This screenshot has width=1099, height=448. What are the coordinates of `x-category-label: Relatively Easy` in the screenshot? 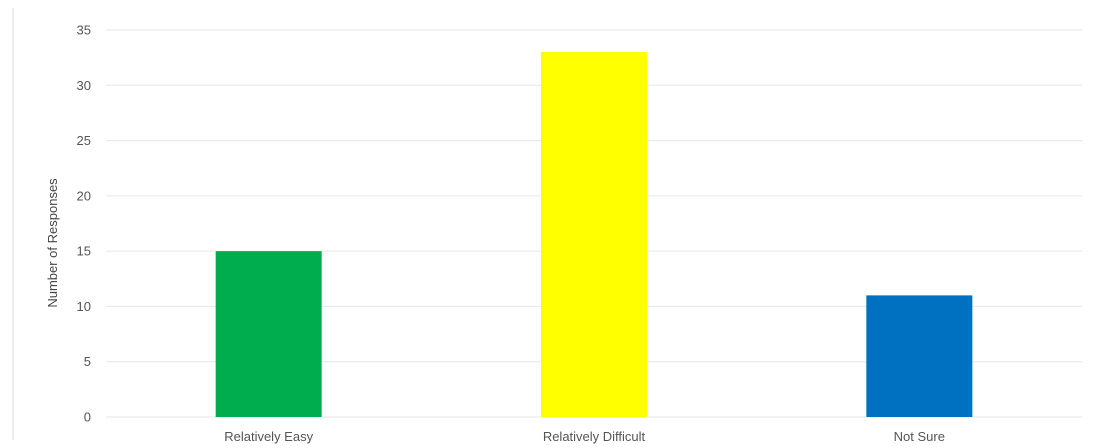 It's located at (268, 436).